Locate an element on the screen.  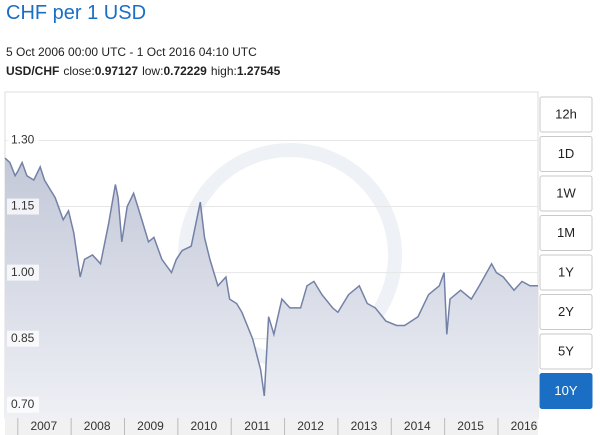
x-tick-label: 2007 is located at coordinates (43, 426).